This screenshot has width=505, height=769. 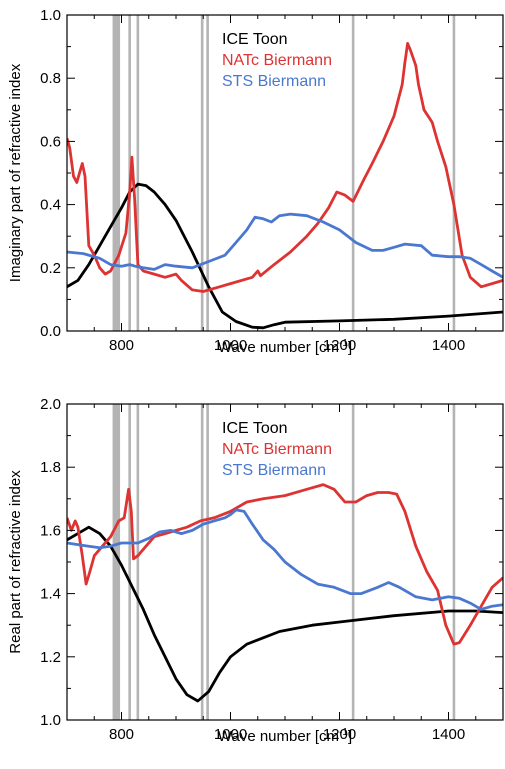 I want to click on y-tick-label: 1.6, so click(x=50, y=530).